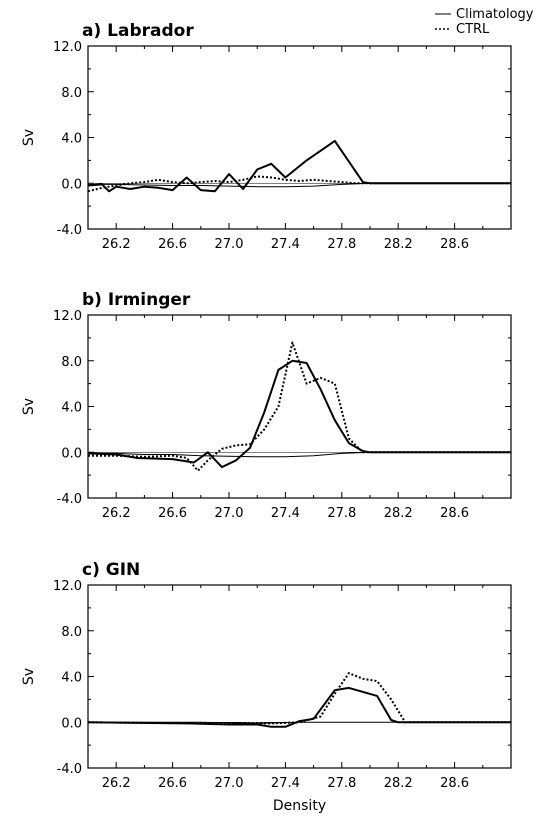 Image resolution: width=547 pixels, height=821 pixels. Describe the element at coordinates (138, 31) in the screenshot. I see `panel-title: a) Labrador` at that location.